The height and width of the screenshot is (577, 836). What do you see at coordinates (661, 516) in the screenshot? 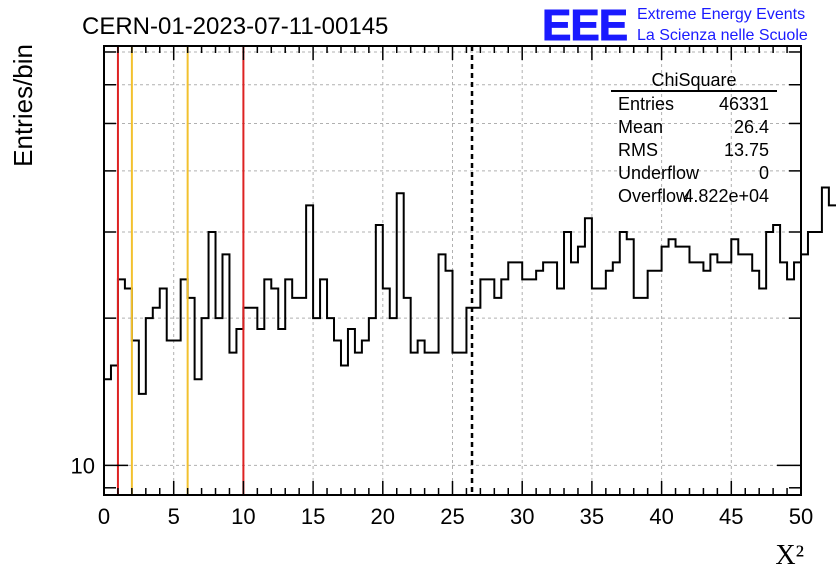
I see `x-tick-label: 40` at bounding box center [661, 516].